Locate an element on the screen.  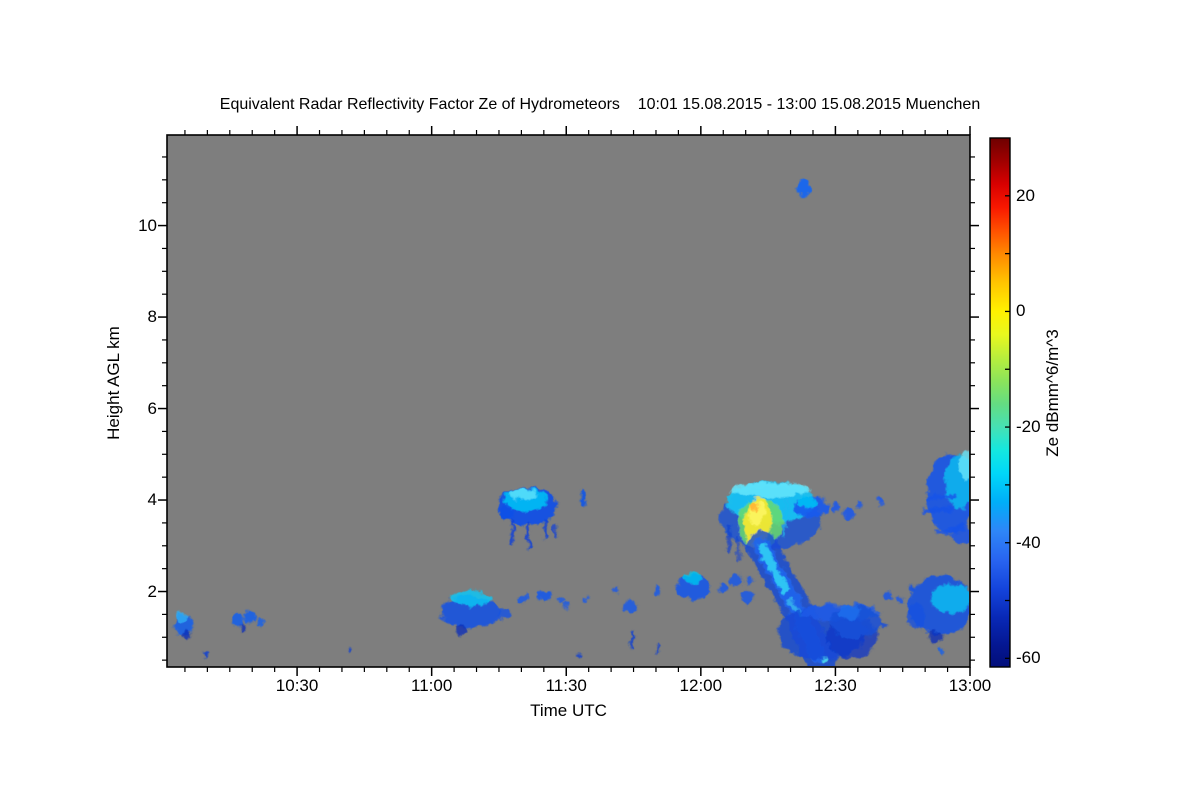
colorbar-gradient is located at coordinates (1000, 402).